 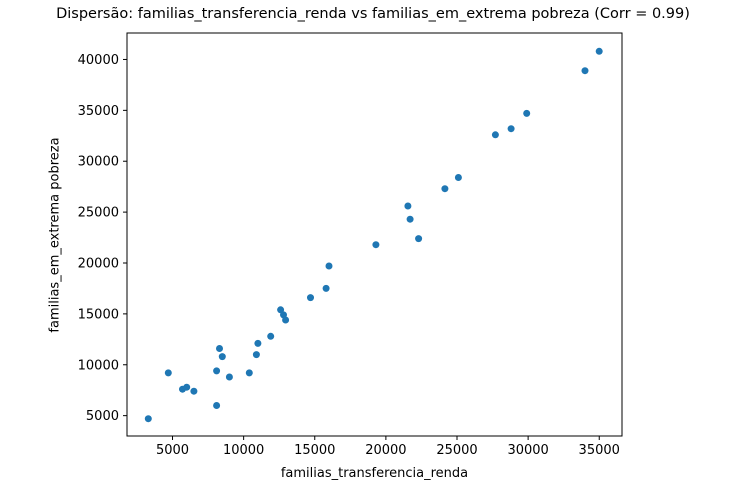 What do you see at coordinates (374, 473) in the screenshot?
I see `x-axis-label: familias_transferencia_renda` at bounding box center [374, 473].